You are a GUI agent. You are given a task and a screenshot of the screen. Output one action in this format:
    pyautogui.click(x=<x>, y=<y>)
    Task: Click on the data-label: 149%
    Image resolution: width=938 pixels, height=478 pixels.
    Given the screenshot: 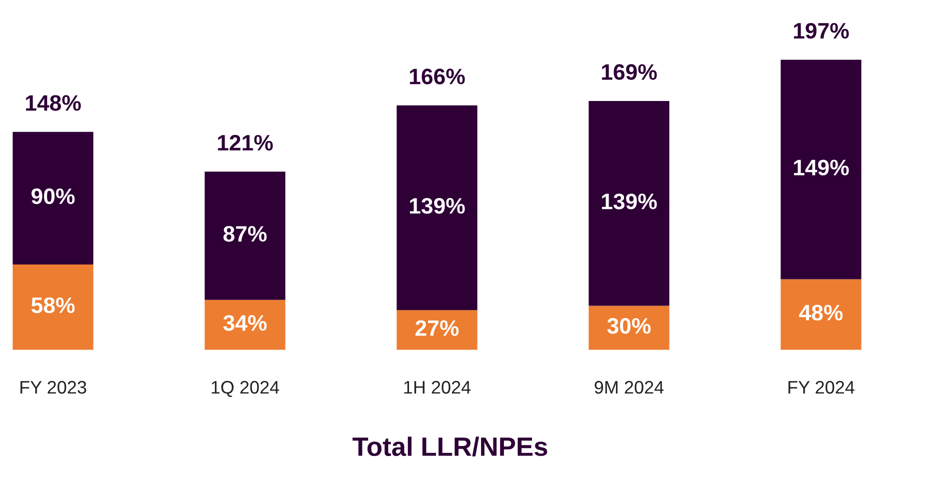 What is the action you would take?
    pyautogui.click(x=821, y=168)
    